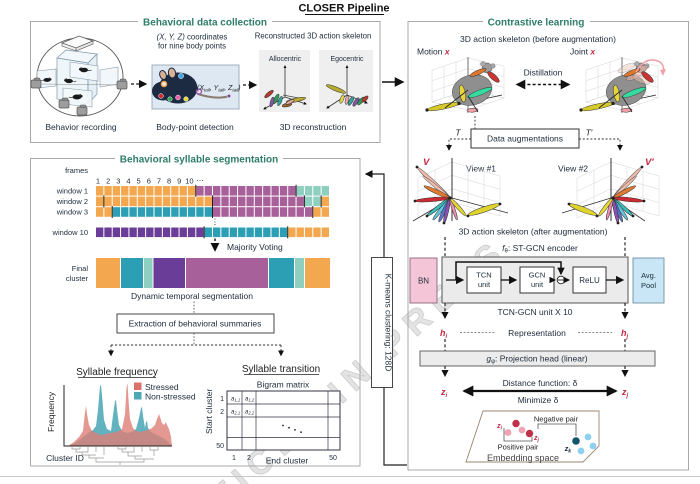 This screenshot has height=484, width=700. I want to click on svg-text: Stressed, so click(162, 387).